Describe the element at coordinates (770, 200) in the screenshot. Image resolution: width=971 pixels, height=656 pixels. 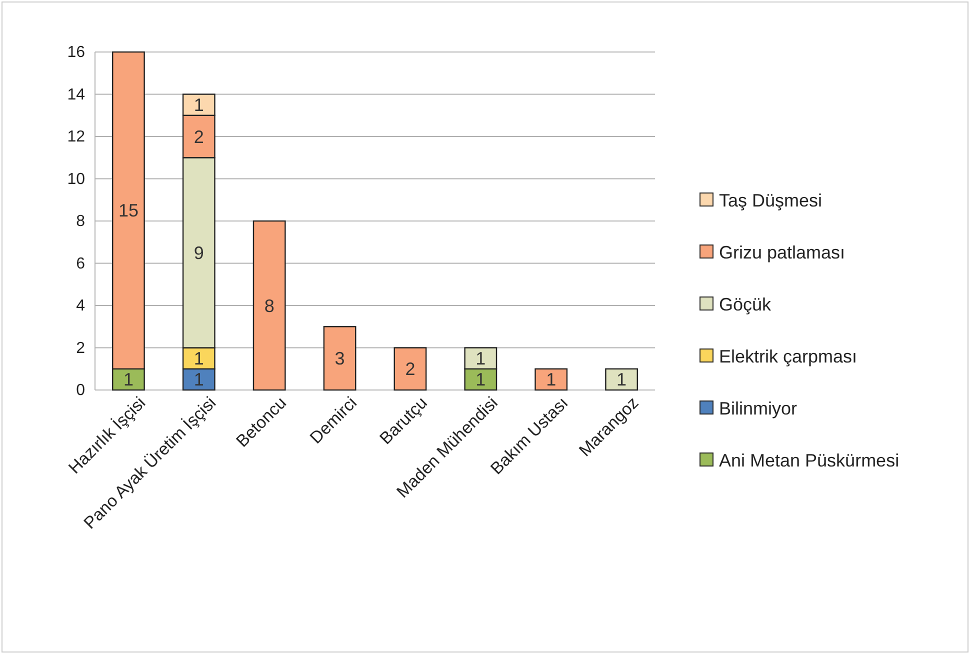
I see `legend-label: Taş Düşmesi` at that location.